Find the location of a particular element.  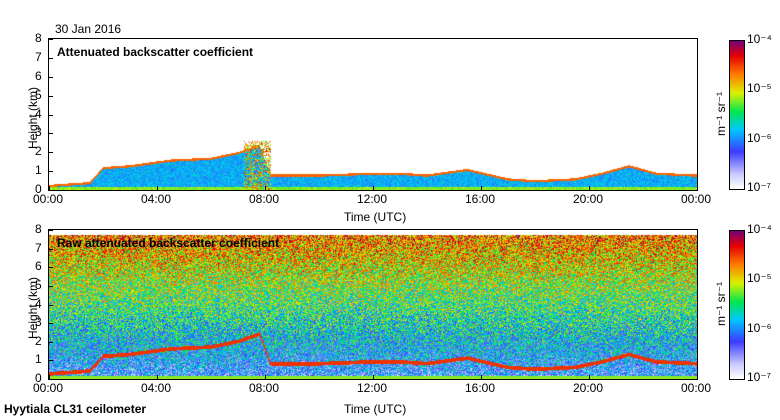

panel-title-1: Attenuated backscatter coefficient is located at coordinates (155, 52).